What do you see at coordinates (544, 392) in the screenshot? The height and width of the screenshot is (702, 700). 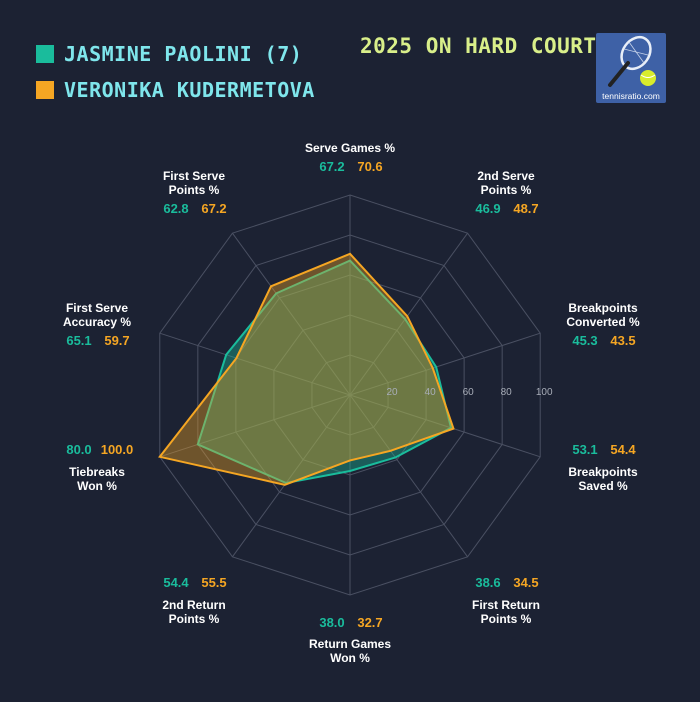 I see `radial-tick-label: 100` at bounding box center [544, 392].